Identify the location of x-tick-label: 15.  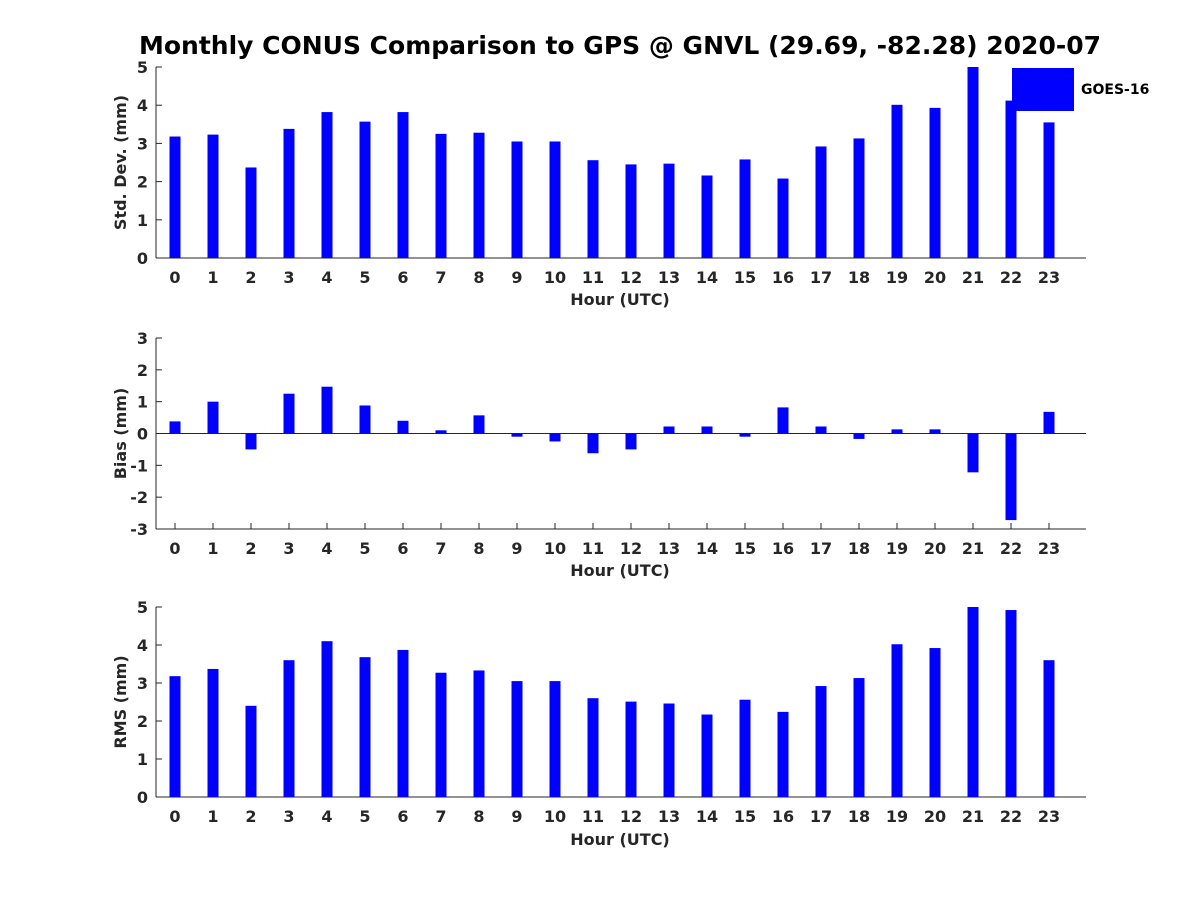
(745, 816).